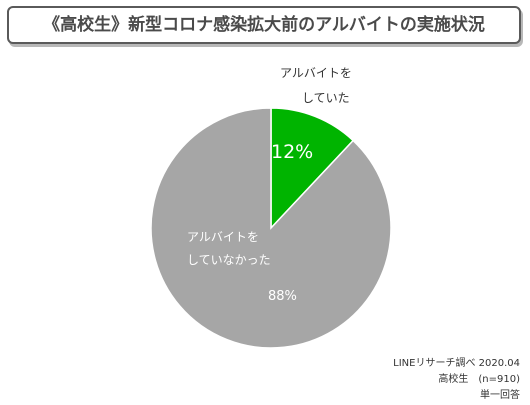 The width and height of the screenshot is (530, 405). Describe the element at coordinates (282, 296) in the screenshot. I see `slice-value-not-worked: 88%` at that location.